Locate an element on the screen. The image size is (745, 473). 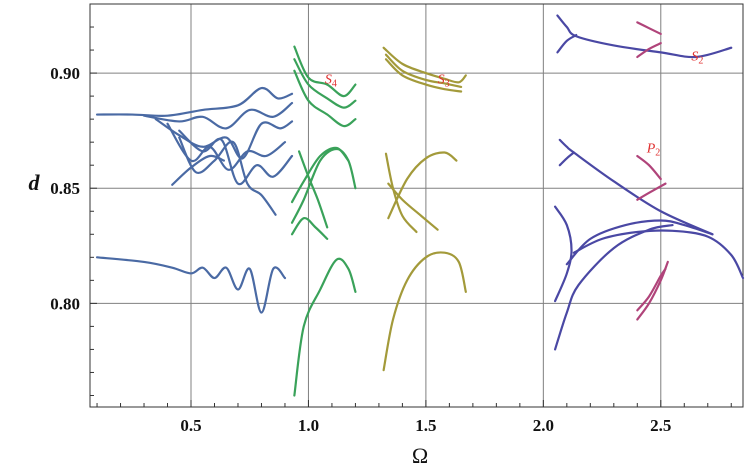
y-tick-label-0: 0.80 is located at coordinates (65, 303).